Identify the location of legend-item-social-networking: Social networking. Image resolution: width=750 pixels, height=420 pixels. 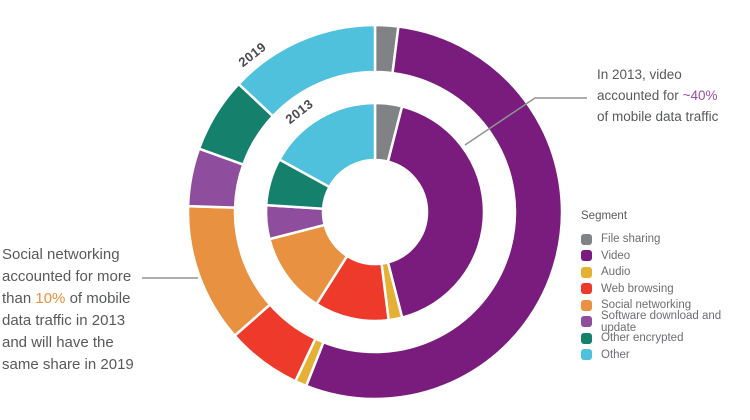
(665, 305).